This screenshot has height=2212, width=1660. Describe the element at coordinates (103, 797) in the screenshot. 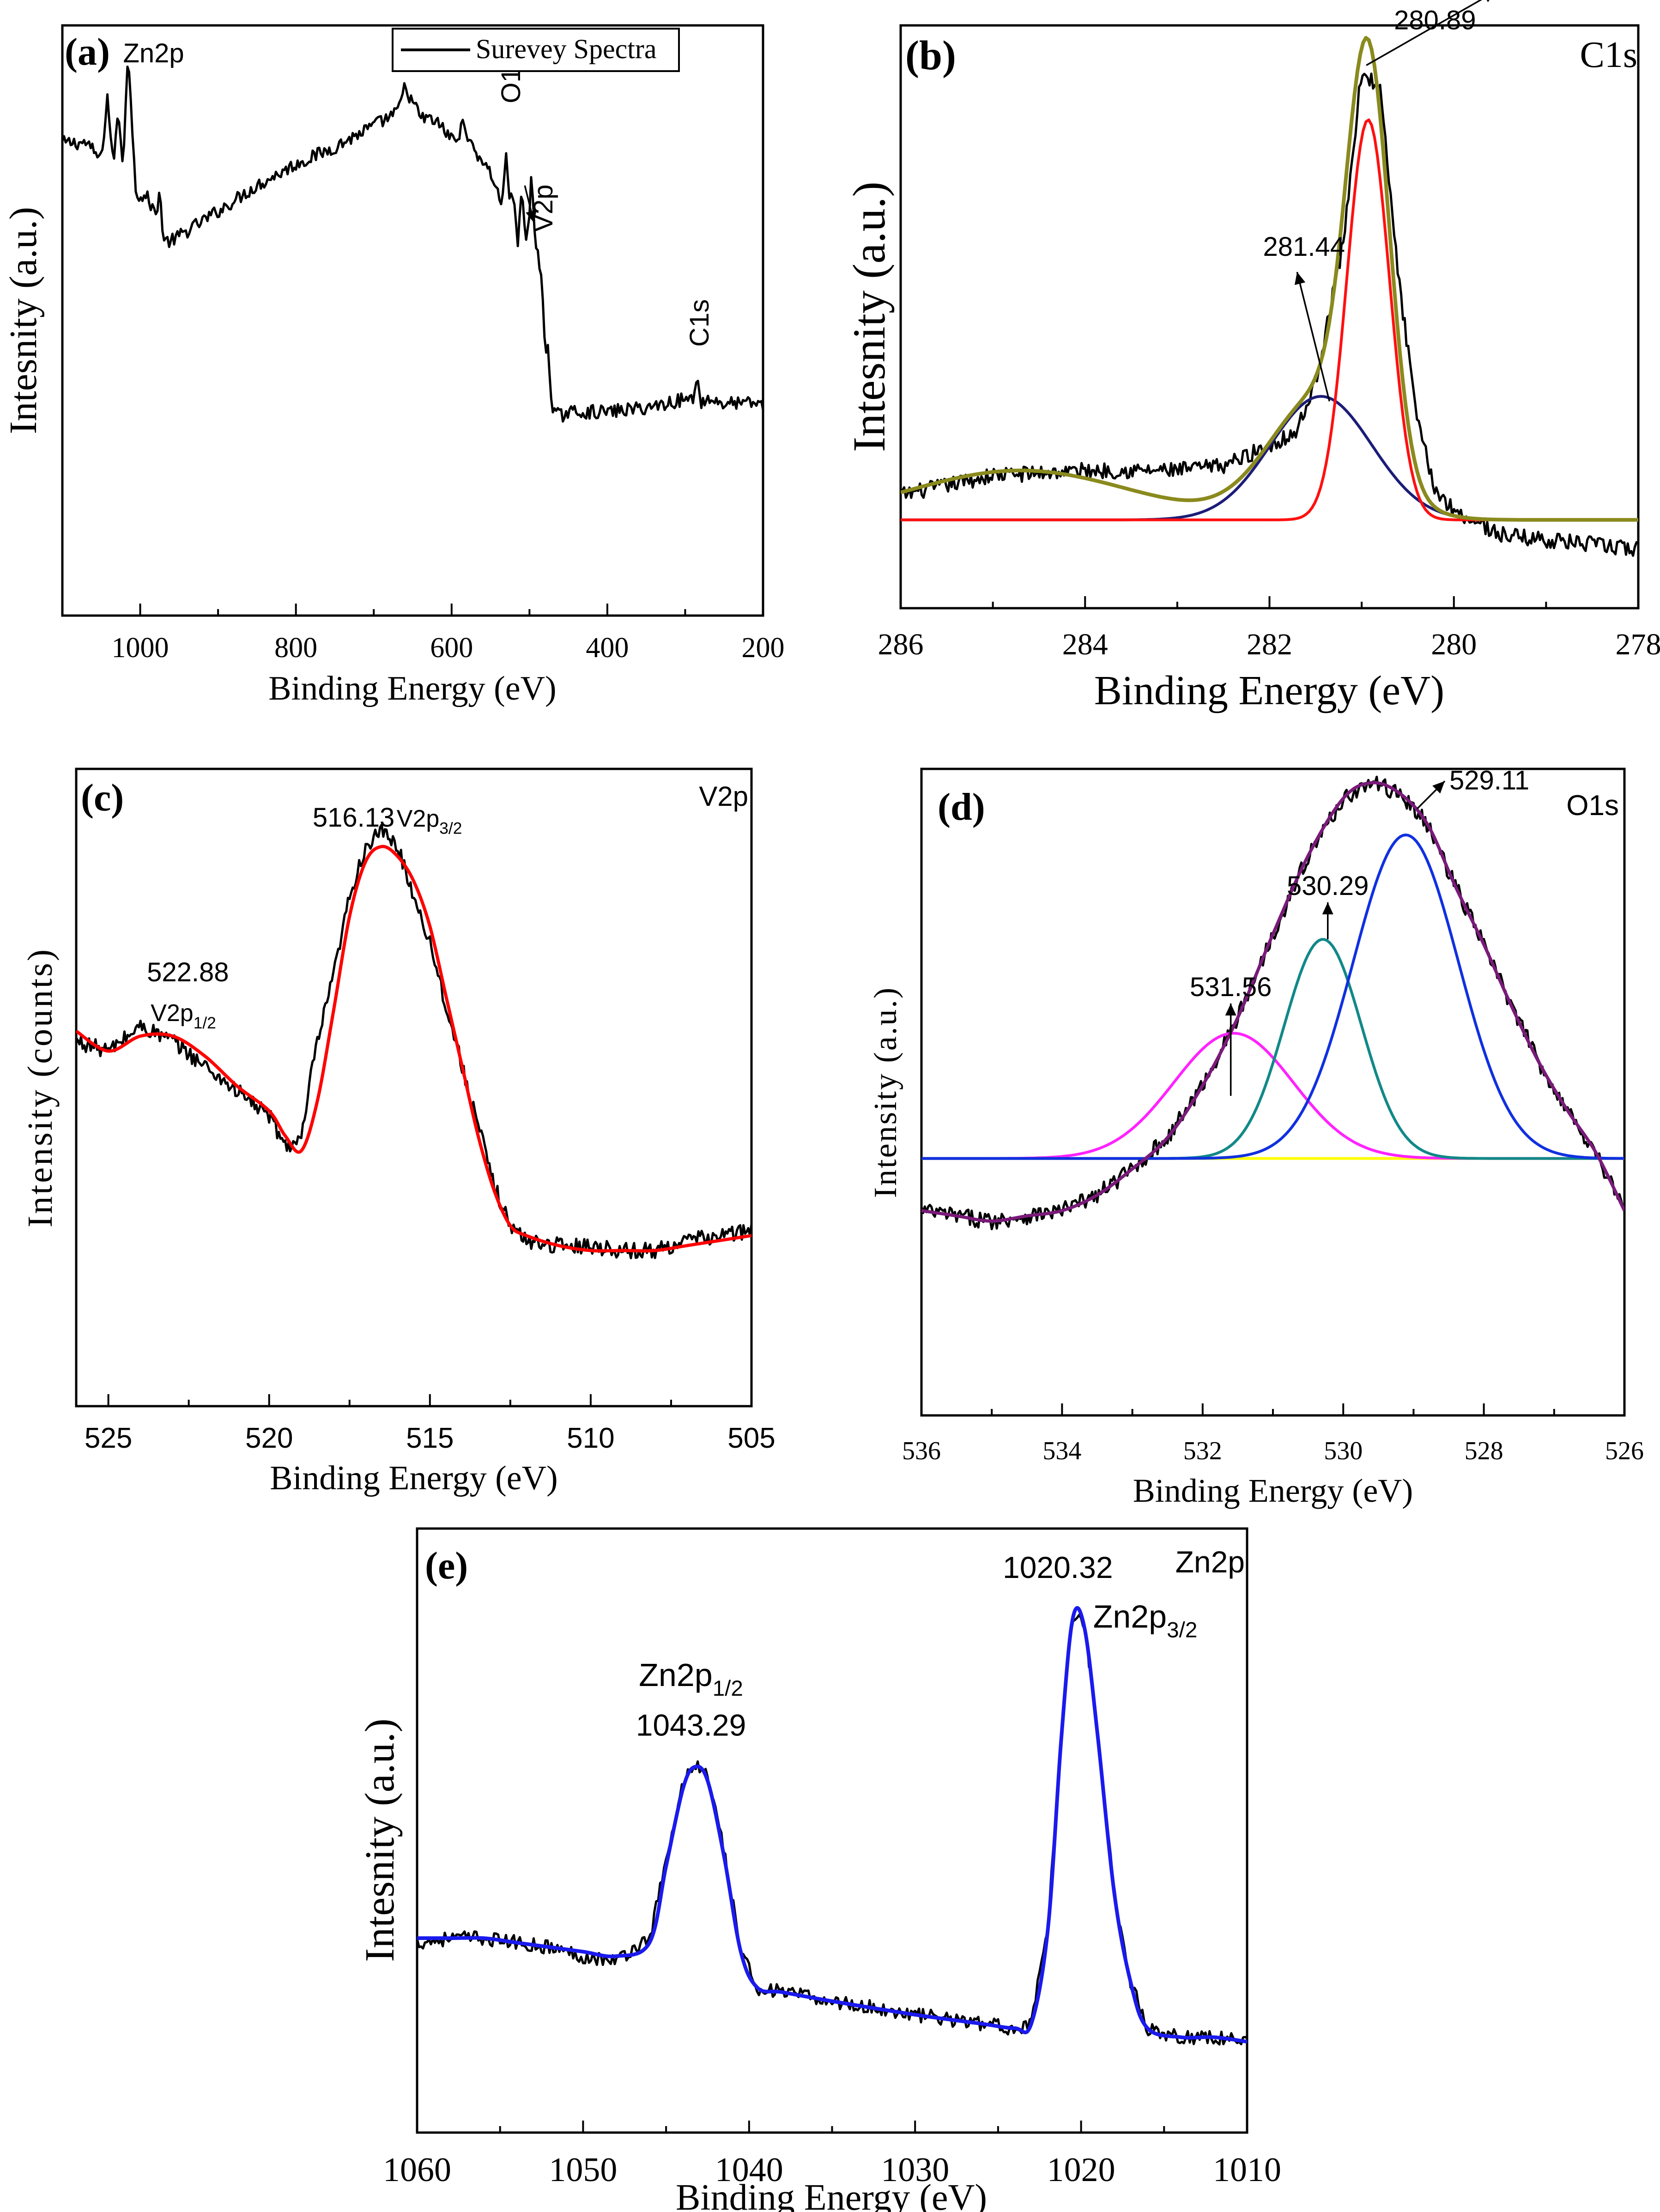

I see `panel-c-label: (c)` at that location.